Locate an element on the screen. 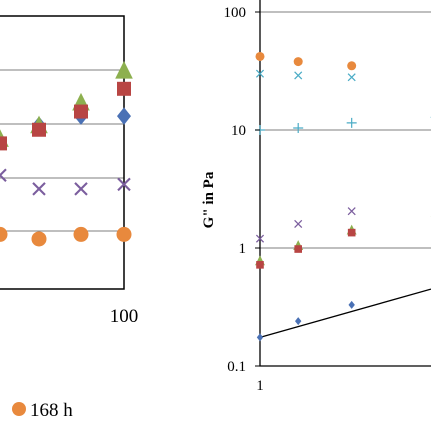  right-x-tick-label: 1 is located at coordinates (260, 386).